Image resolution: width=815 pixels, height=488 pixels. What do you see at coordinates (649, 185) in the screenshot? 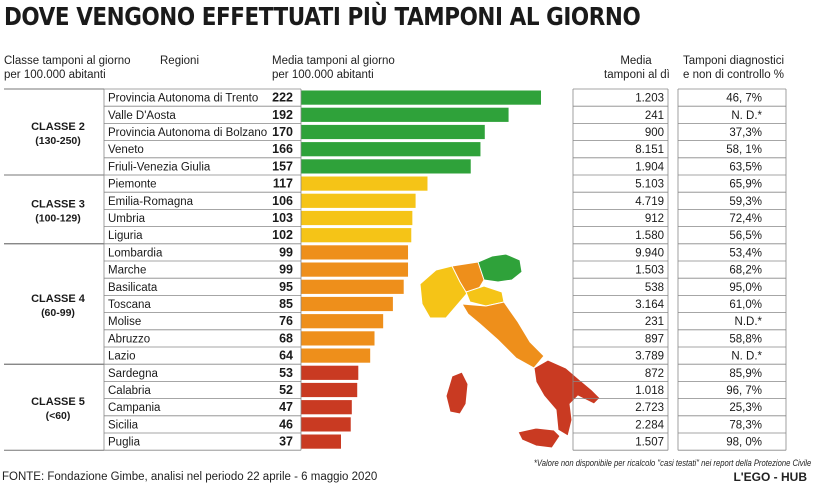
I see `media-value: 5.103` at bounding box center [649, 185].